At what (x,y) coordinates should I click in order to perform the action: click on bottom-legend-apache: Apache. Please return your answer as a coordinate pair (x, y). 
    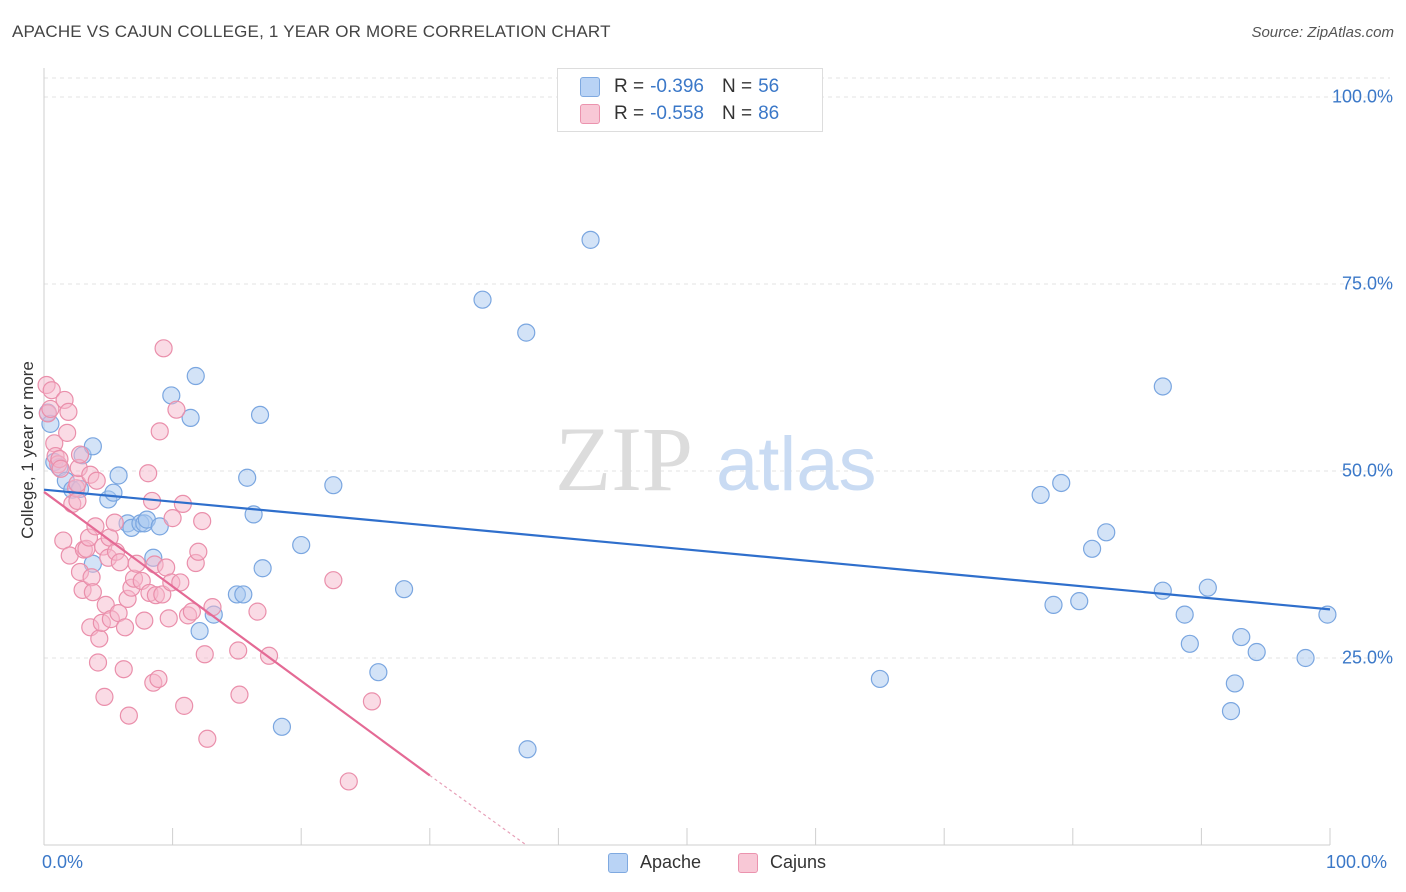
    Looking at the image, I should click on (654, 862).